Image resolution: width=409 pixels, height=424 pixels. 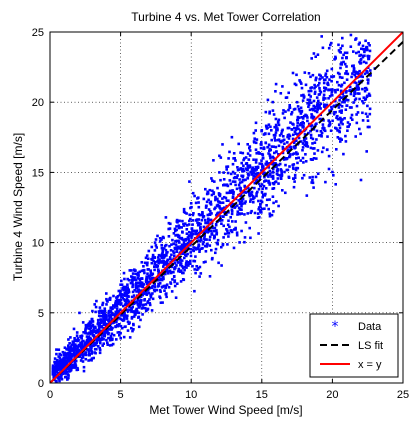 I want to click on legend-label: Data, so click(x=370, y=327).